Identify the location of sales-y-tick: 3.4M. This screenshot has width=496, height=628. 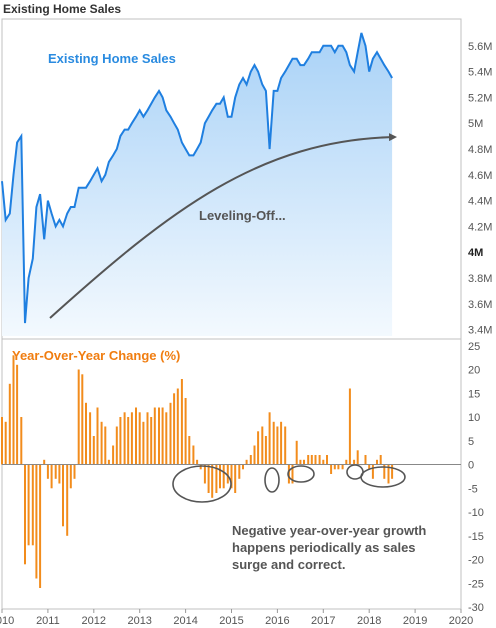
(480, 331).